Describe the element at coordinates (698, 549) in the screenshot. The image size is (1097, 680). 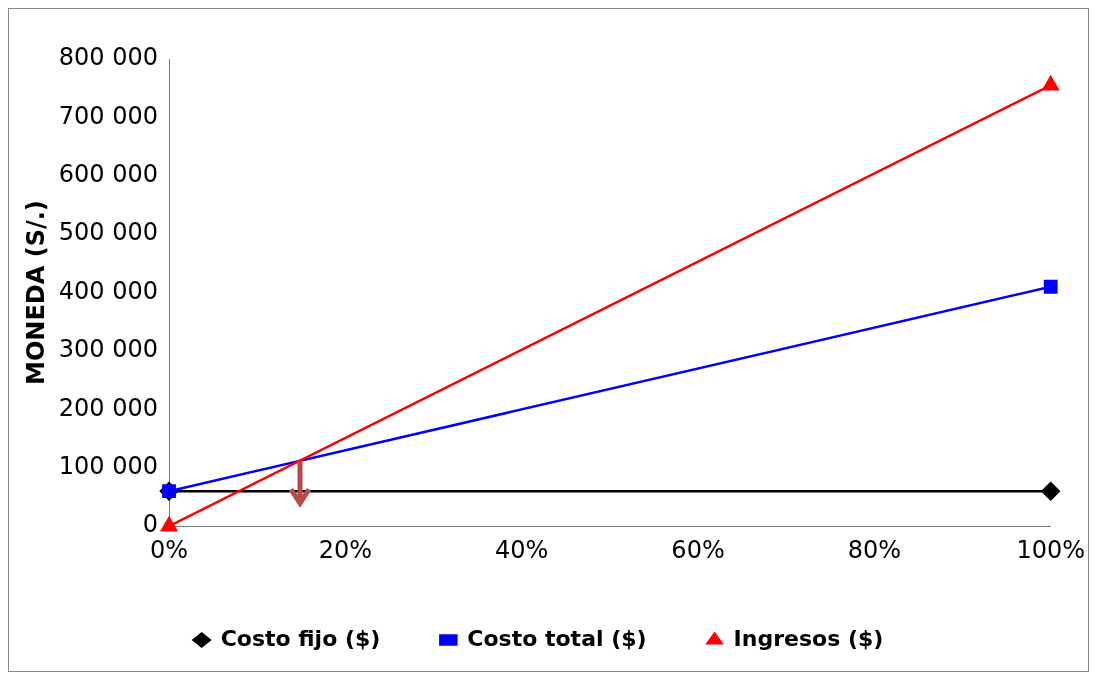
I see `x-tick-label: 60%` at that location.